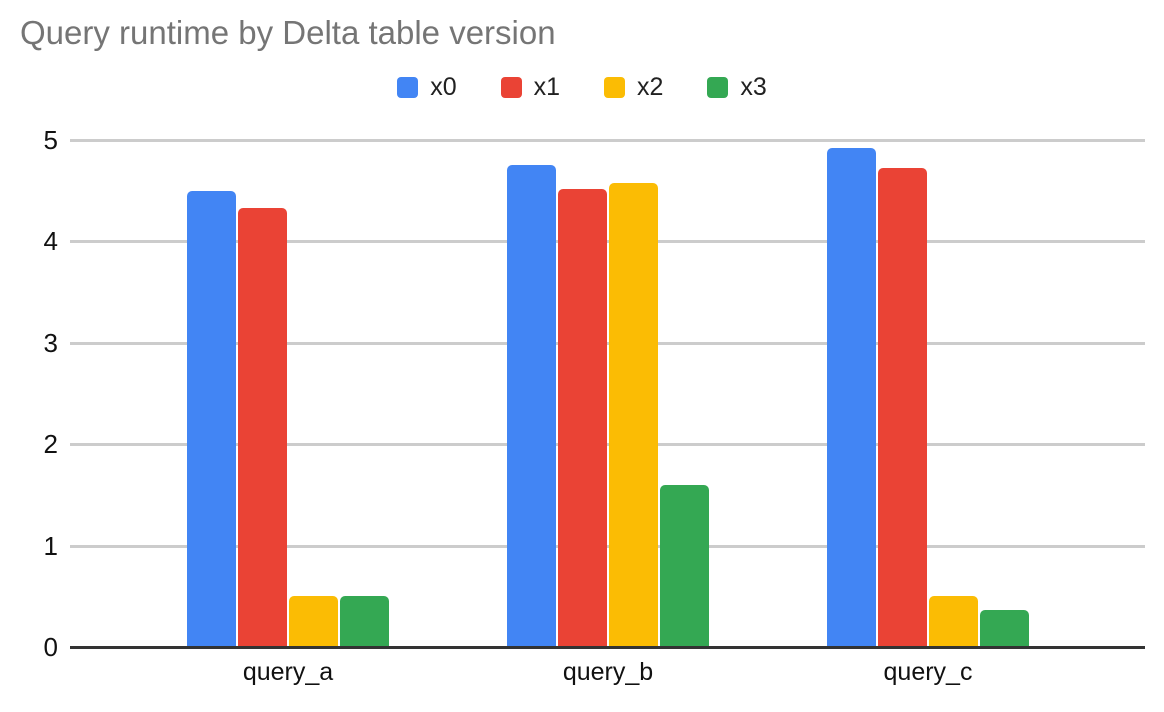 The image size is (1164, 712). Describe the element at coordinates (684, 566) in the screenshot. I see `bar-x3-query_b` at that location.